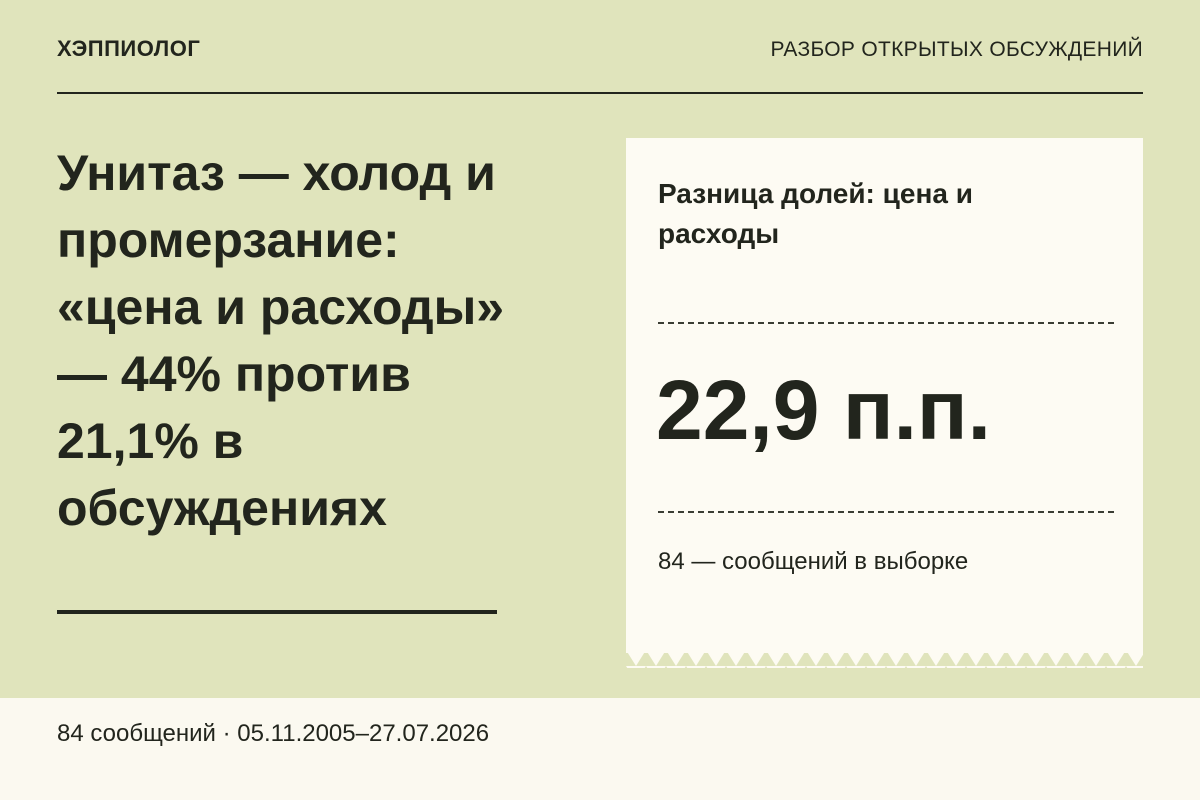 Image resolution: width=1200 pixels, height=800 pixels. I want to click on divider, so click(600, 93).